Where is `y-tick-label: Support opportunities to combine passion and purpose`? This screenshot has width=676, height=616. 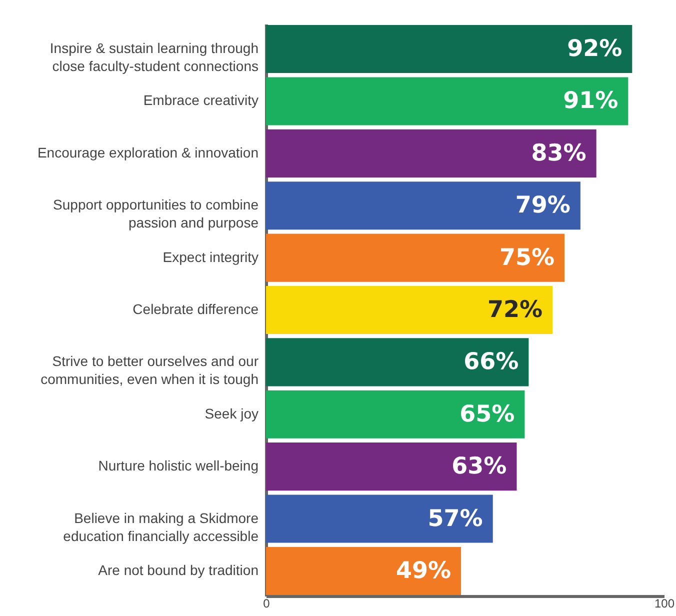 y-tick-label: Support opportunities to combine passion and purpose is located at coordinates (156, 213).